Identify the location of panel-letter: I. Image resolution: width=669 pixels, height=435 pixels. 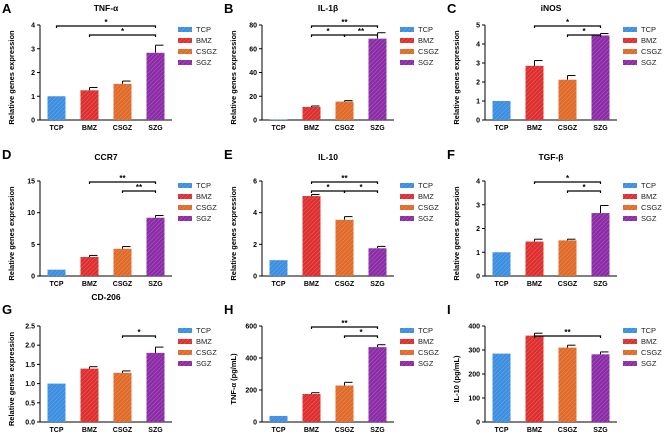
(449, 309).